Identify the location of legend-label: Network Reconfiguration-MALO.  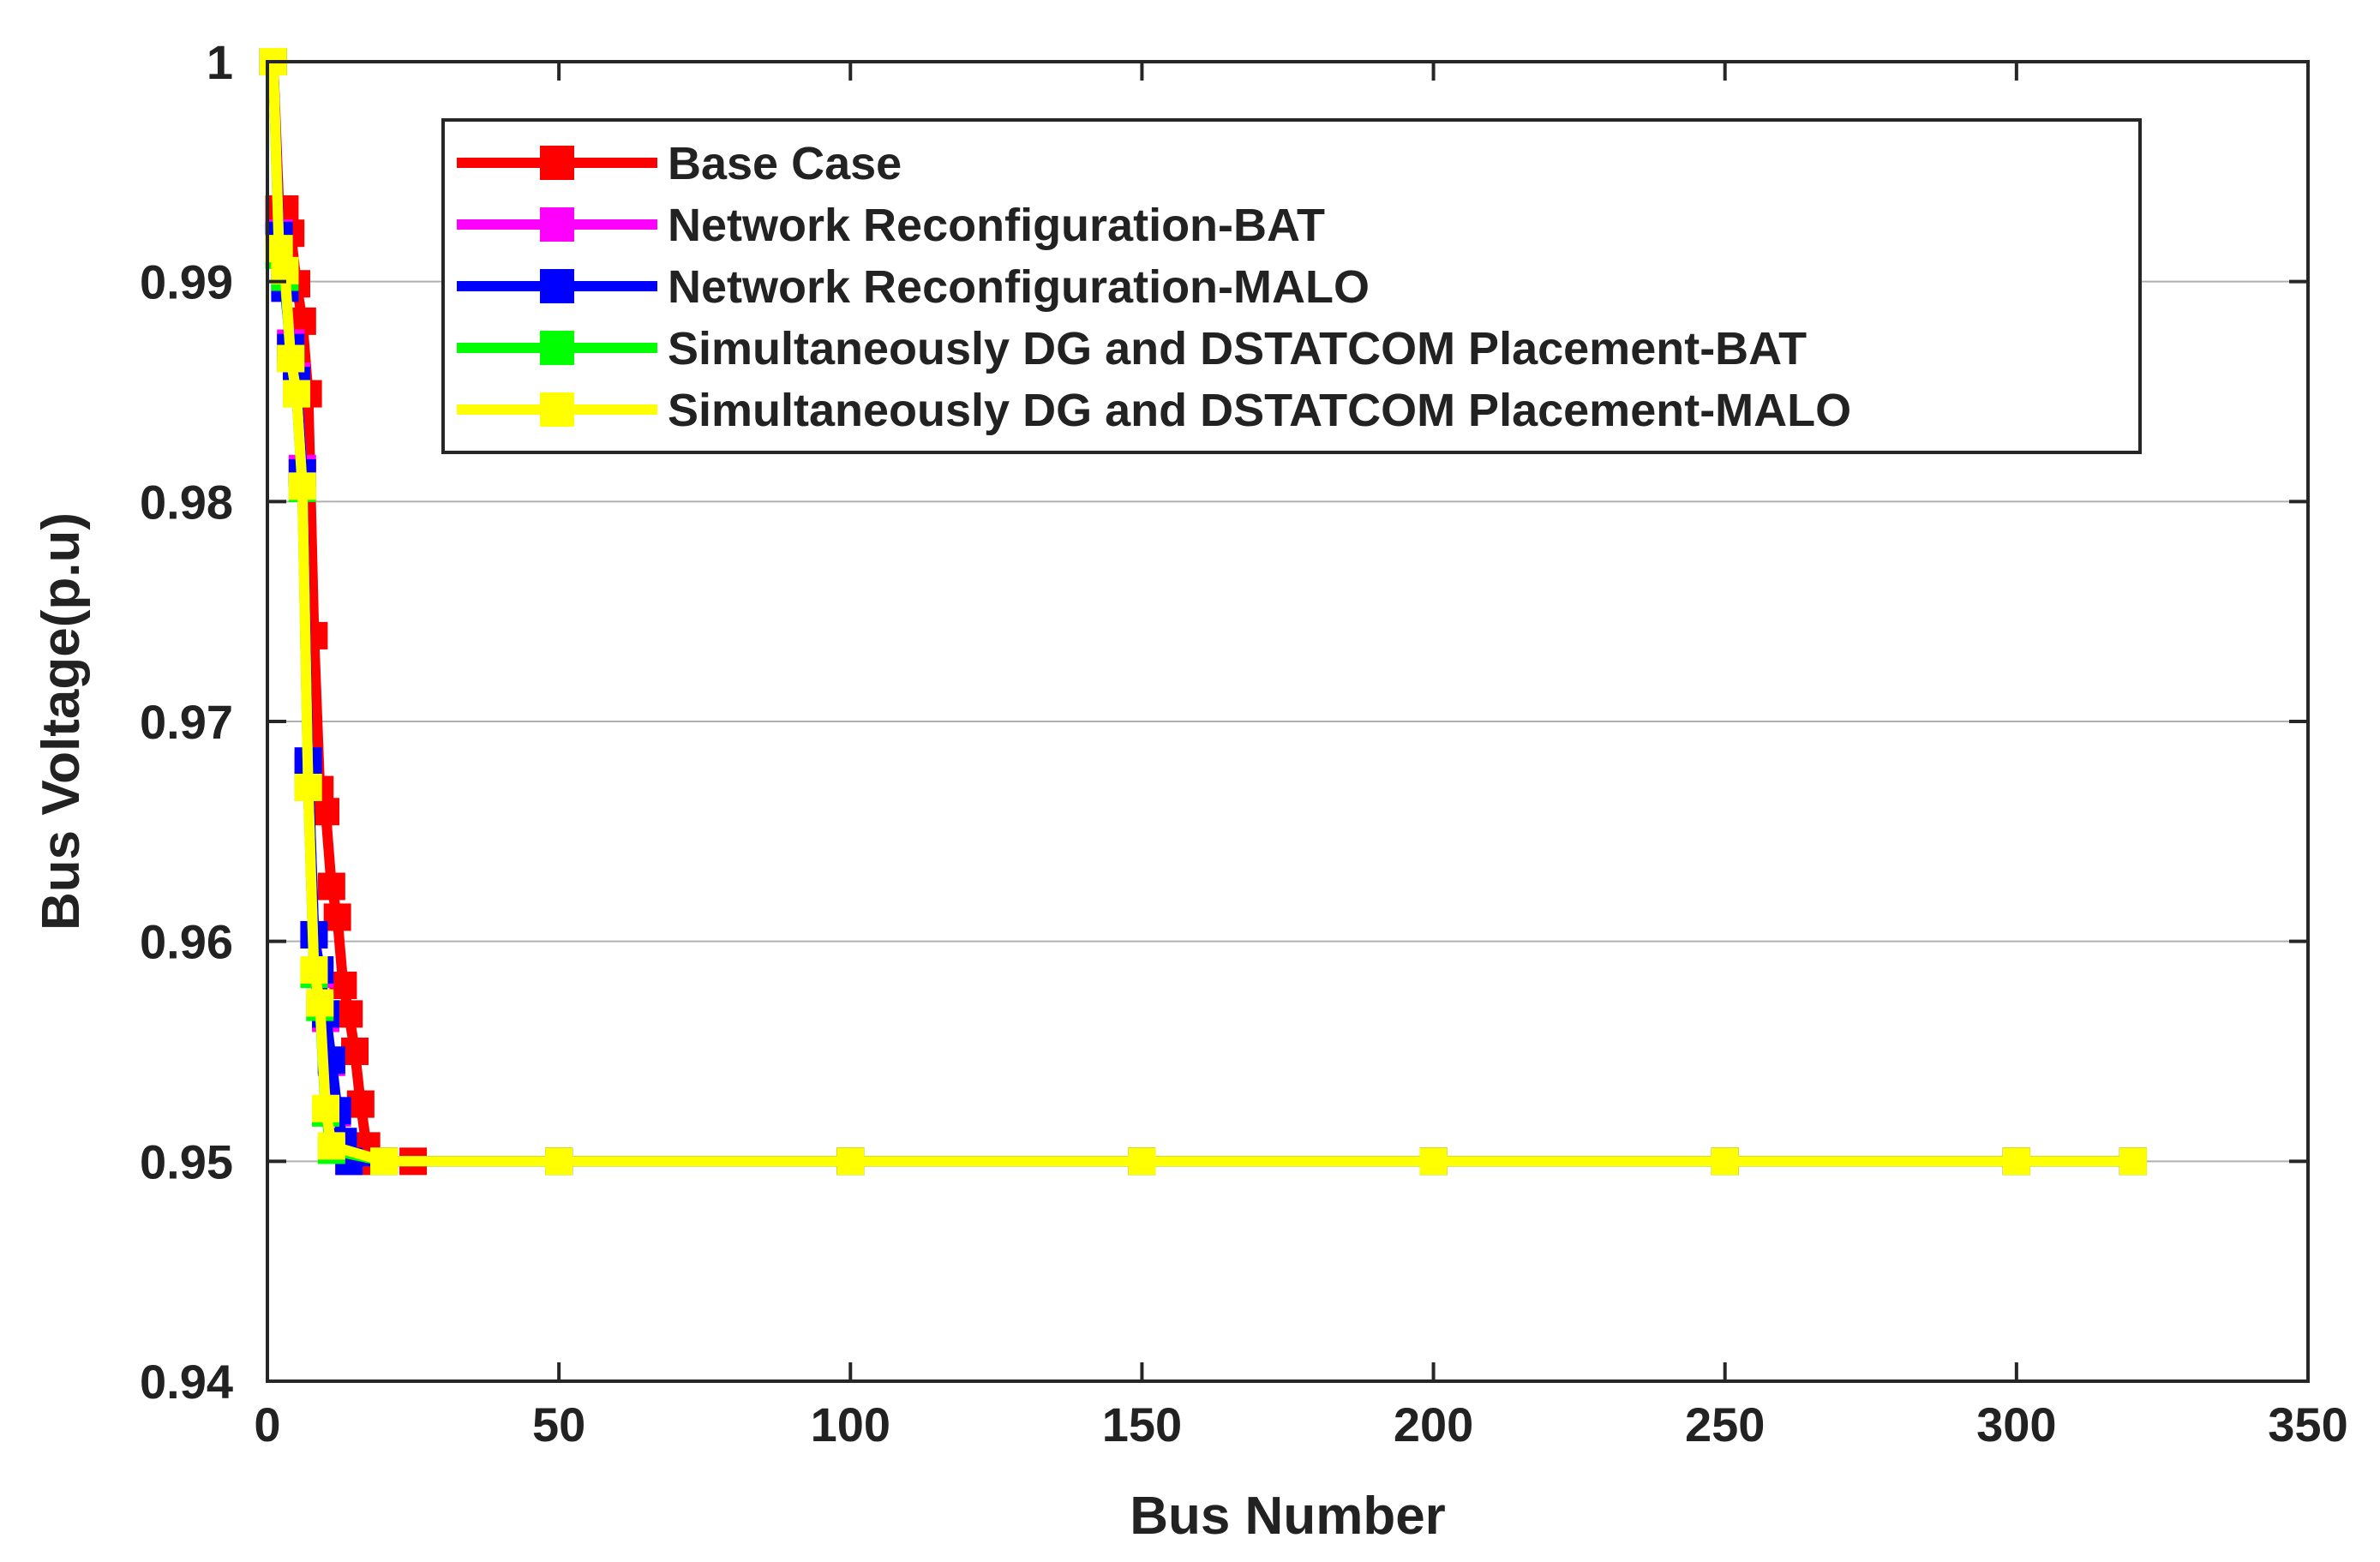
(1019, 287).